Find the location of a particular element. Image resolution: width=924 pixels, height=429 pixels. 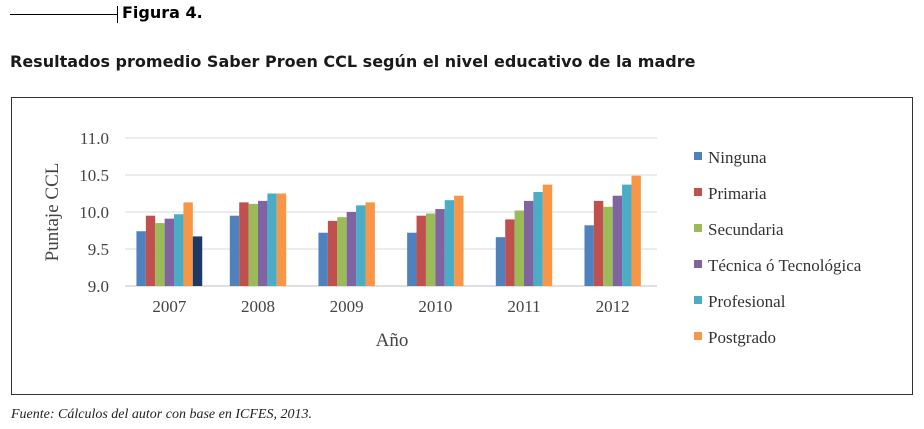

legend-label: Ninguna is located at coordinates (737, 157).